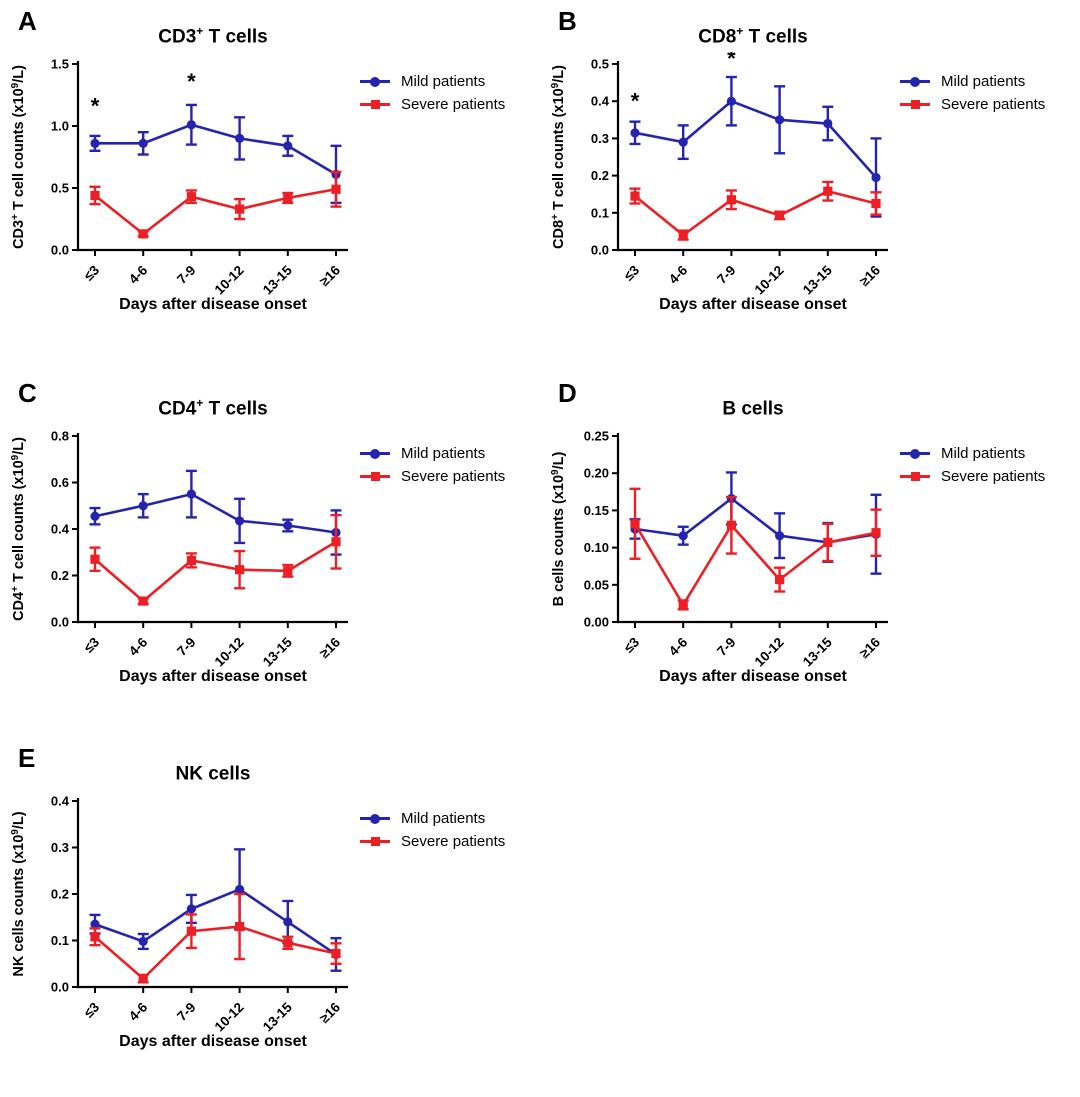 The image size is (1080, 1097). I want to click on chart-title-text: CD3, so click(177, 37).